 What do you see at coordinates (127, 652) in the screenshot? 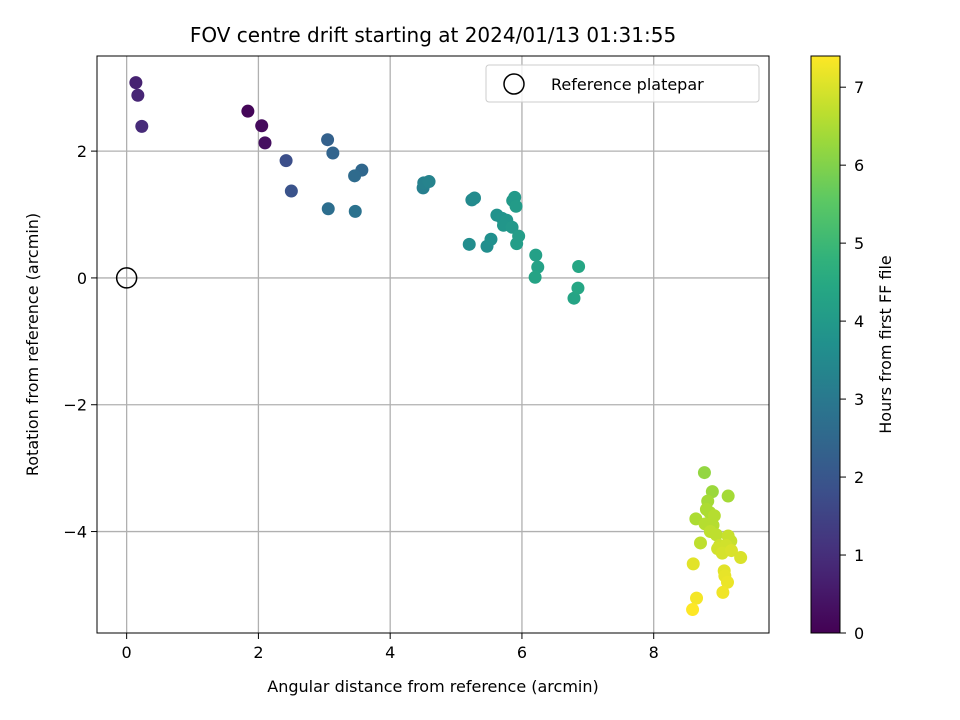
I see `x-tick-label: 0` at bounding box center [127, 652].